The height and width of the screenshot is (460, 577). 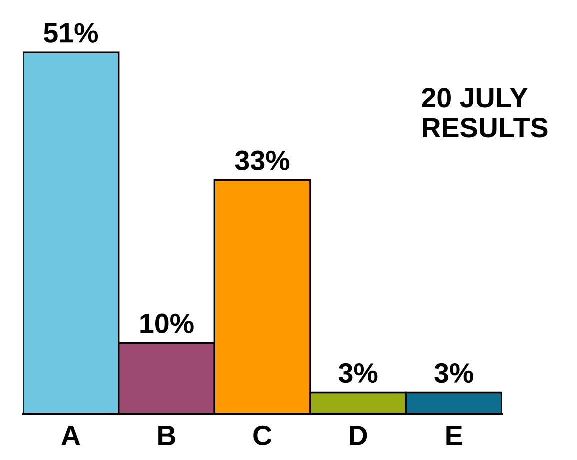 What do you see at coordinates (485, 113) in the screenshot?
I see `annotation: 20 JULY RESULTS` at bounding box center [485, 113].